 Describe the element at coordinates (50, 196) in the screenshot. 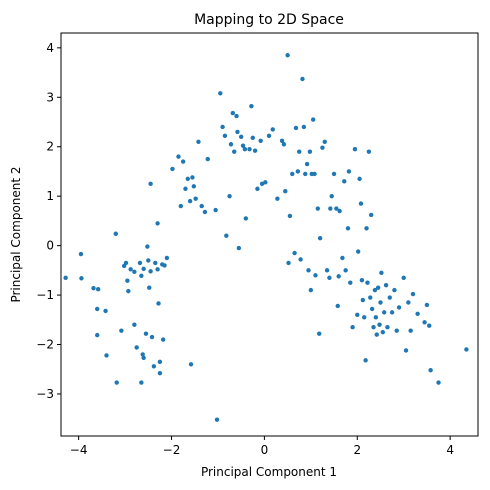

I see `y-tick-label: 1` at that location.